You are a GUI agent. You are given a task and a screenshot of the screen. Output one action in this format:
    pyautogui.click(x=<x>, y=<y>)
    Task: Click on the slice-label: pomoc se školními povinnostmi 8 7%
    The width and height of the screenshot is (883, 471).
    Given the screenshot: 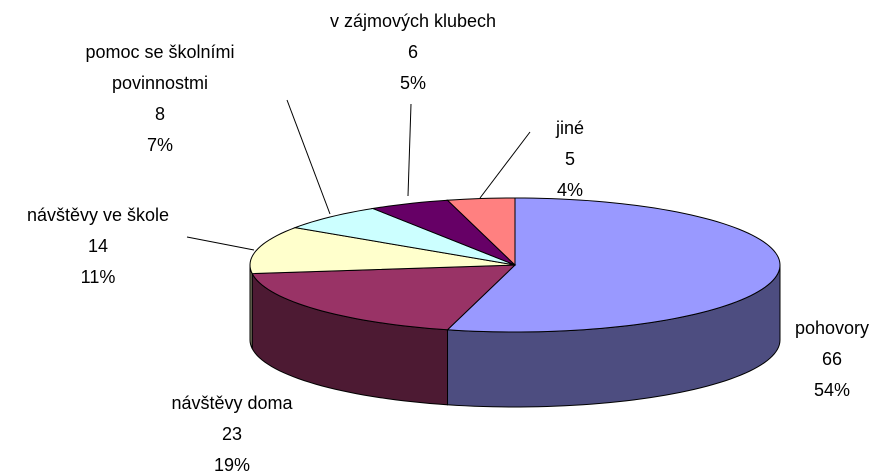 What is the action you would take?
    pyautogui.click(x=160, y=99)
    